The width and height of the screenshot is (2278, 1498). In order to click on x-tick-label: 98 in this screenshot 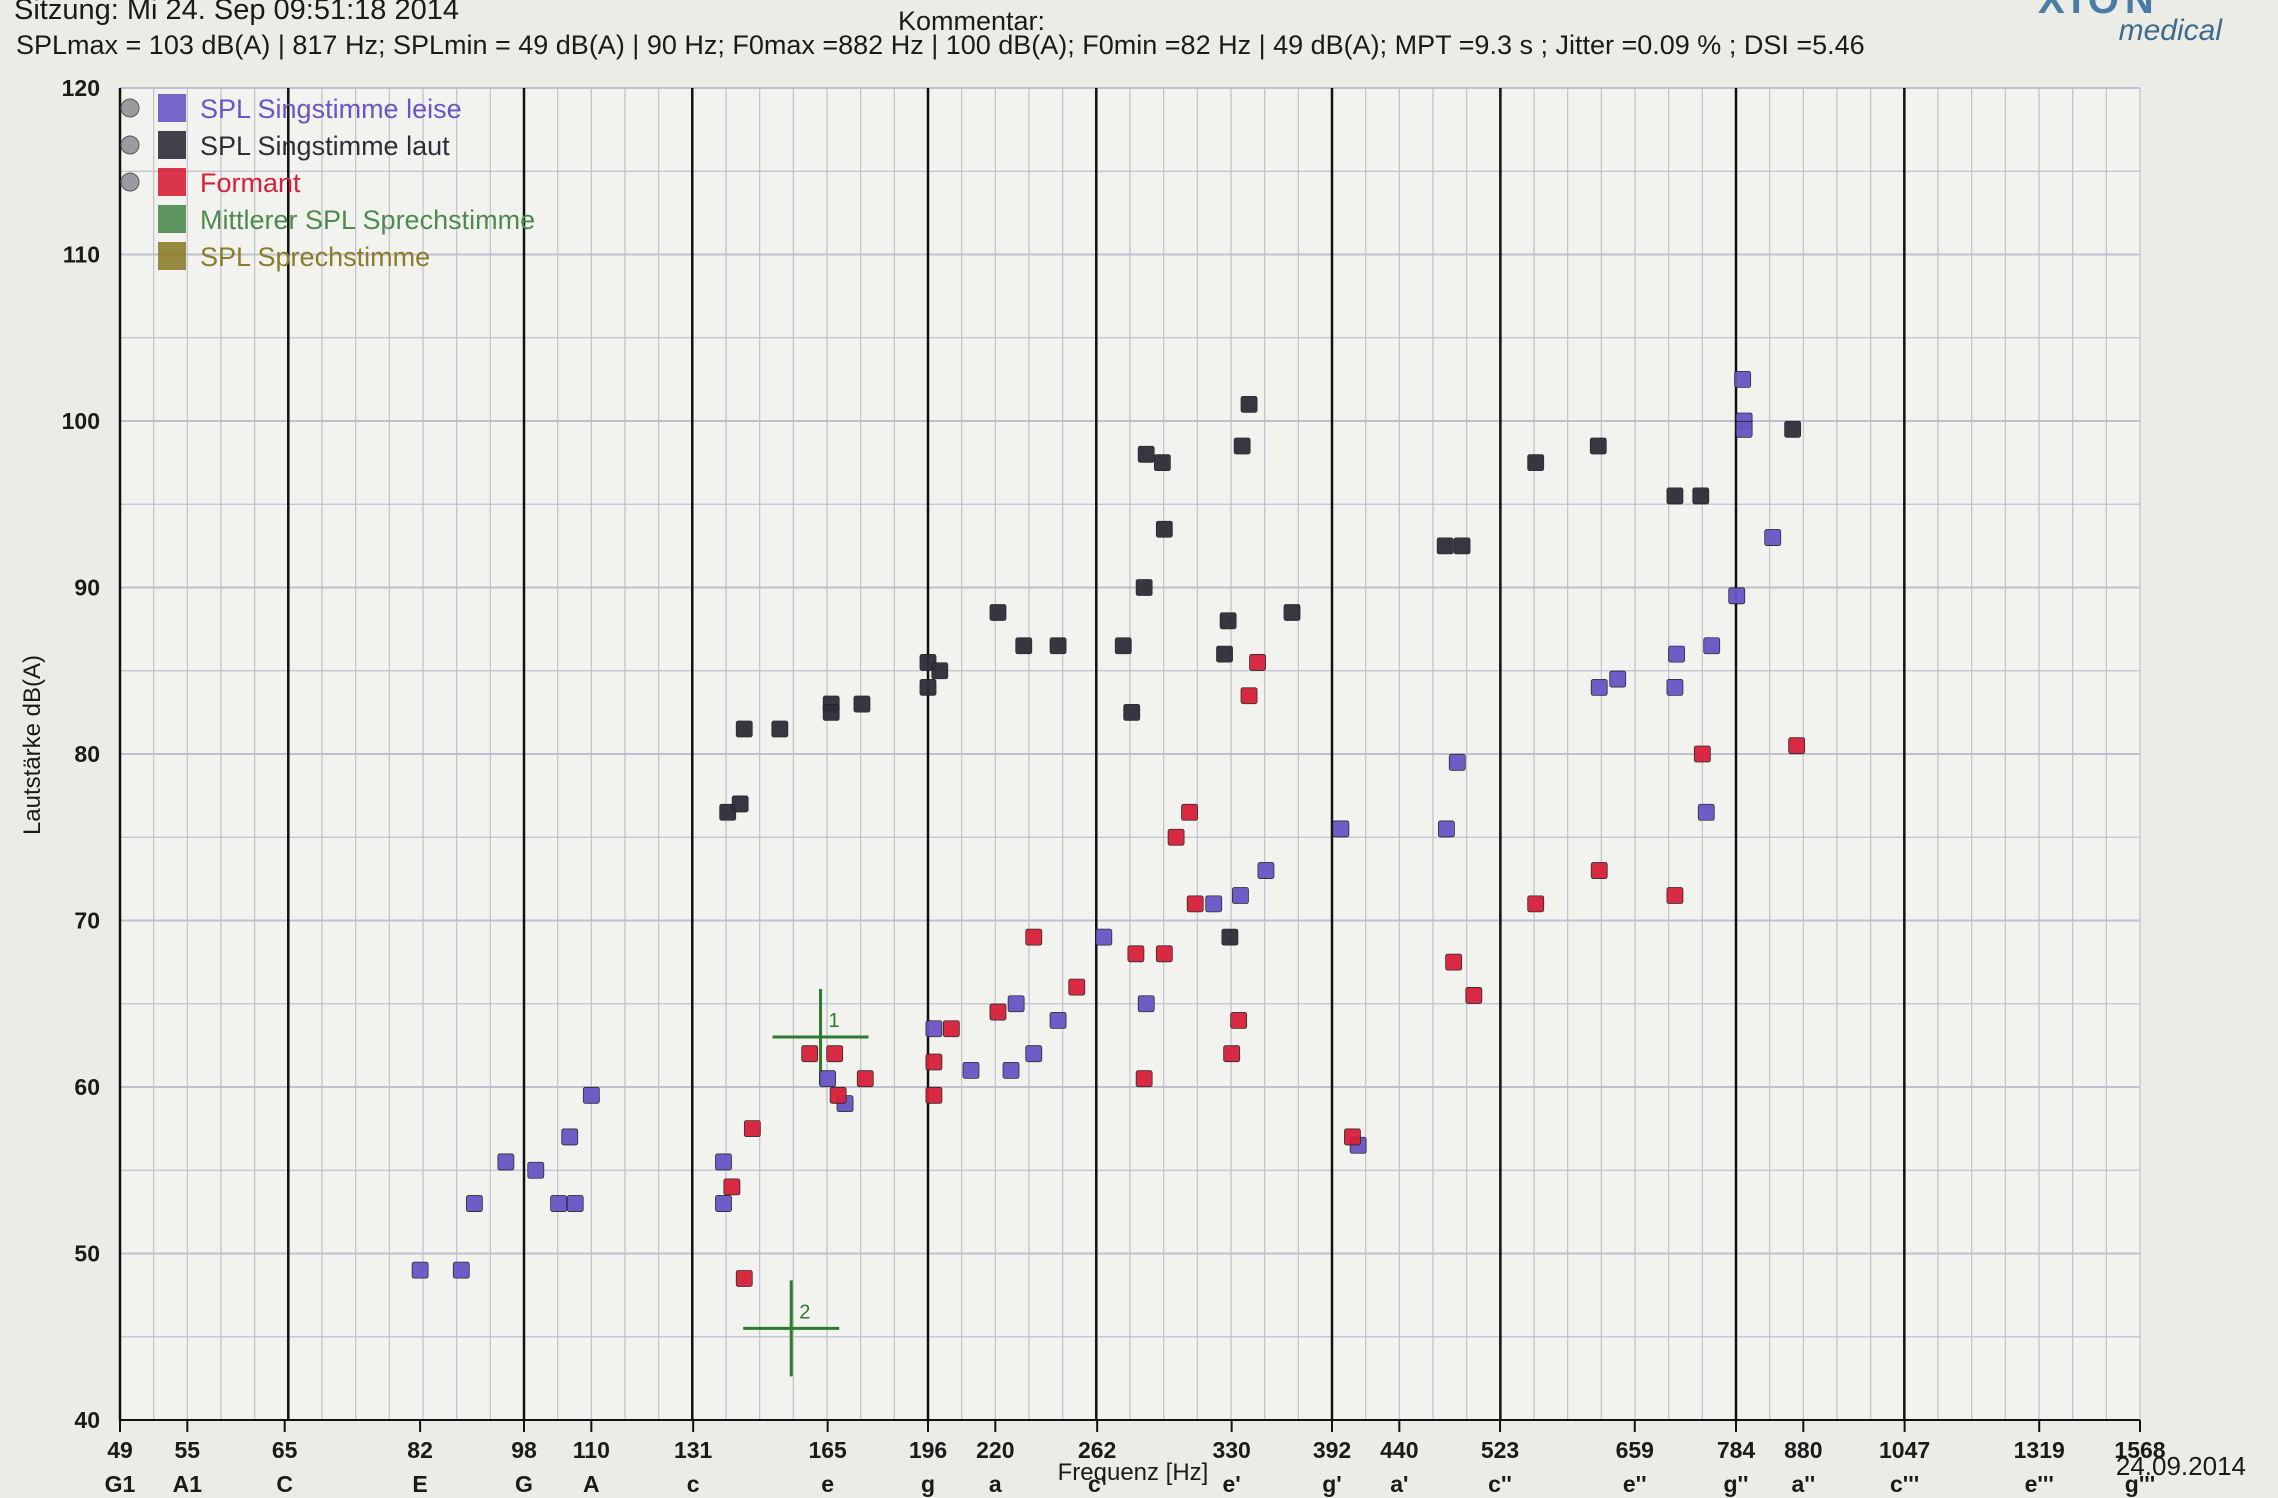, I will do `click(524, 1450)`.